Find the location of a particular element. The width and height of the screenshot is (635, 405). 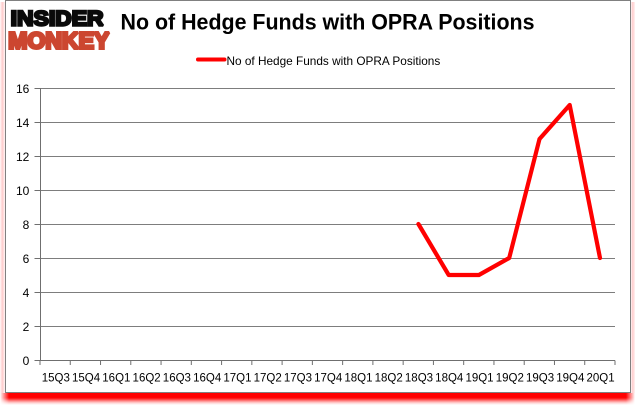

svg-text: 6 is located at coordinates (26, 259).